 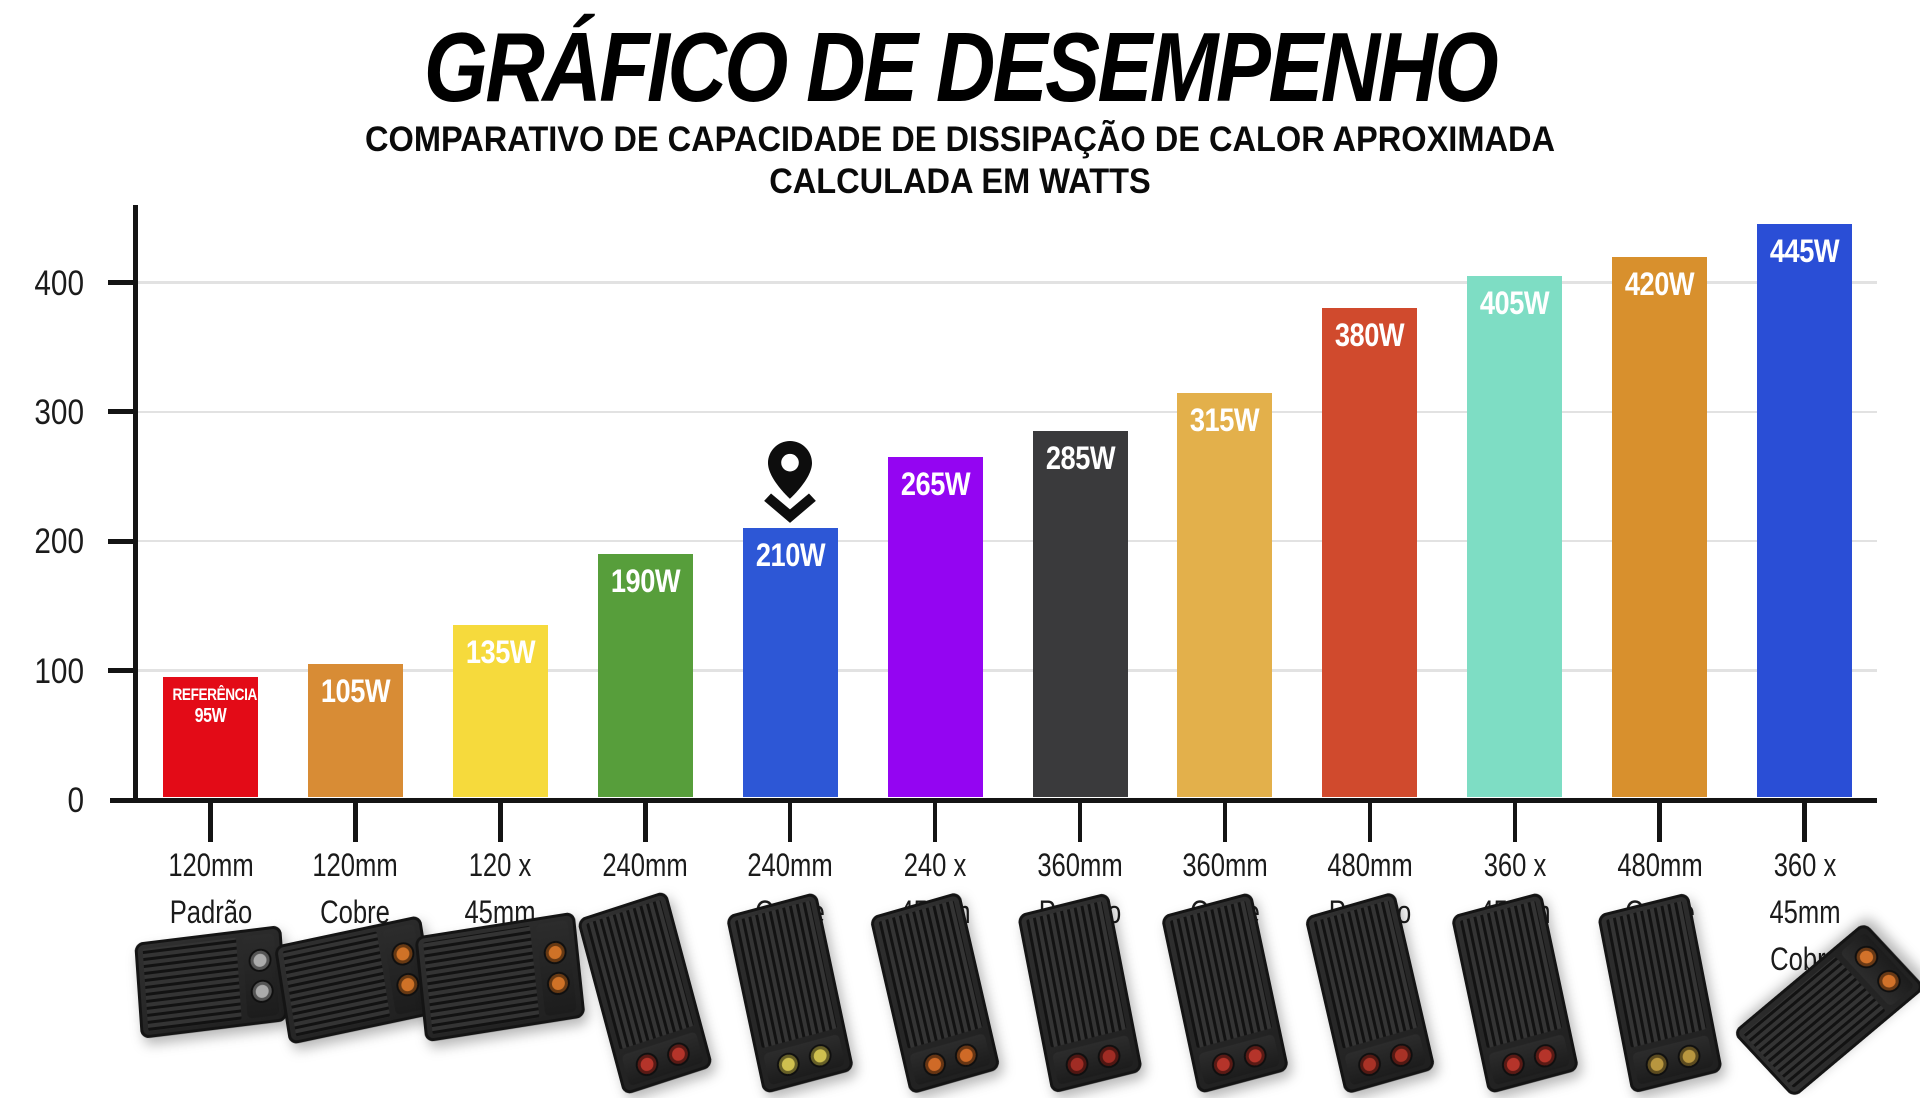 What do you see at coordinates (1515, 537) in the screenshot?
I see `bar-405w: 405W` at bounding box center [1515, 537].